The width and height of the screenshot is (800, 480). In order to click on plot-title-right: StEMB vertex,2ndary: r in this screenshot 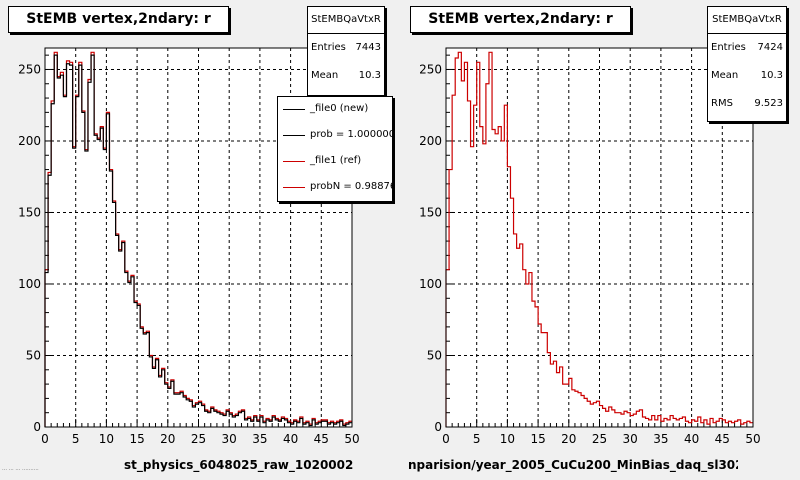, I will do `click(520, 19)`.